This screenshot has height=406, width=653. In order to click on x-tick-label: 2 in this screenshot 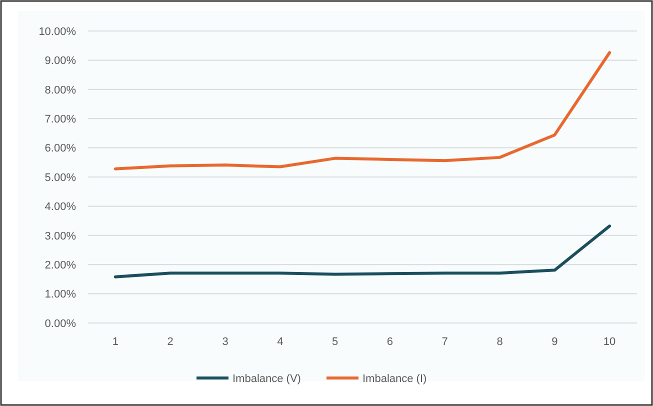, I will do `click(170, 342)`.